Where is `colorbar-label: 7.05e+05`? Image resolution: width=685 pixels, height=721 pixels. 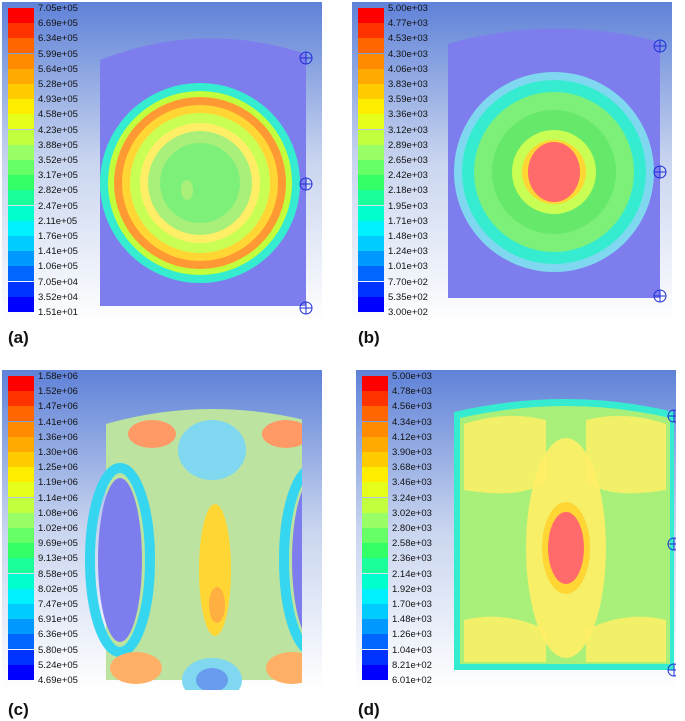
colorbar-label: 7.05e+05 is located at coordinates (58, 8).